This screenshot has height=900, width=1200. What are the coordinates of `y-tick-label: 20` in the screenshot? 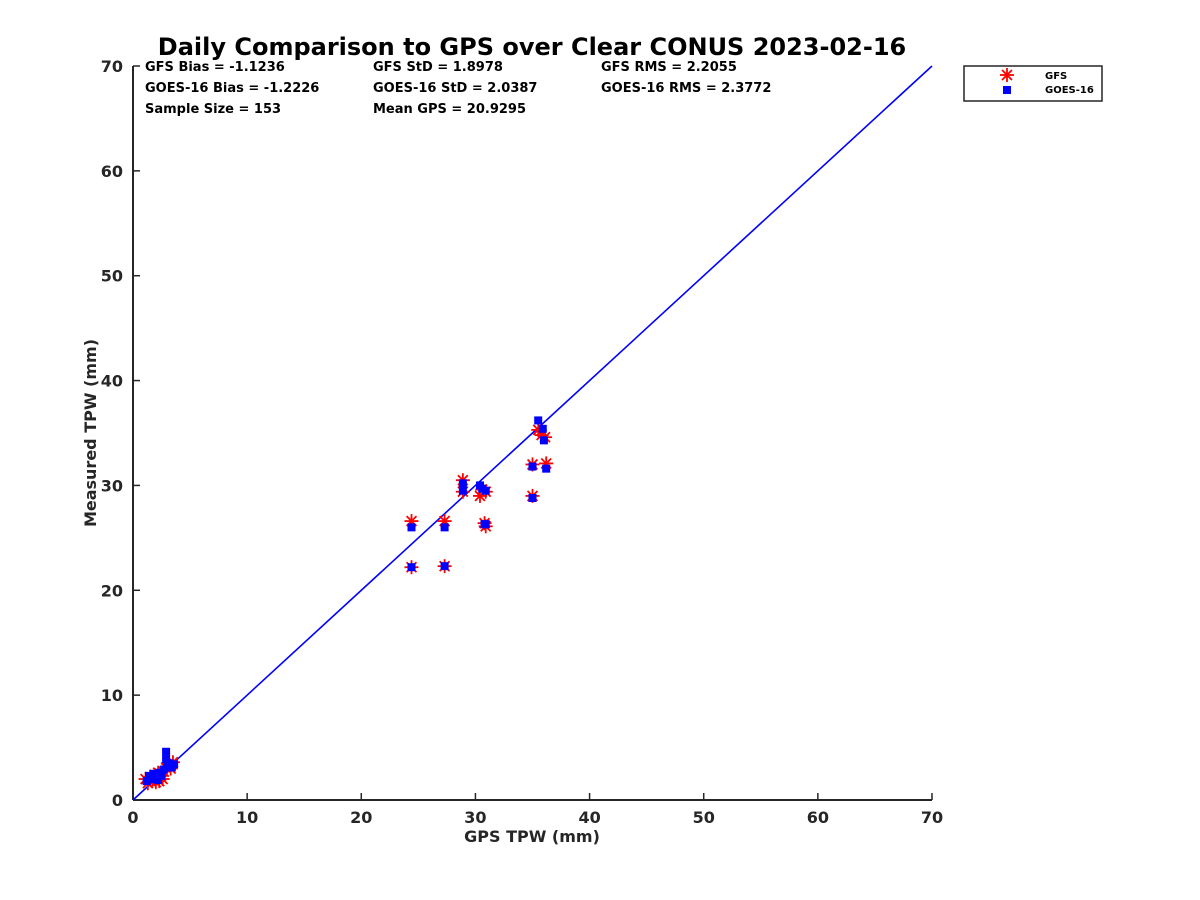 It's located at (112, 590).